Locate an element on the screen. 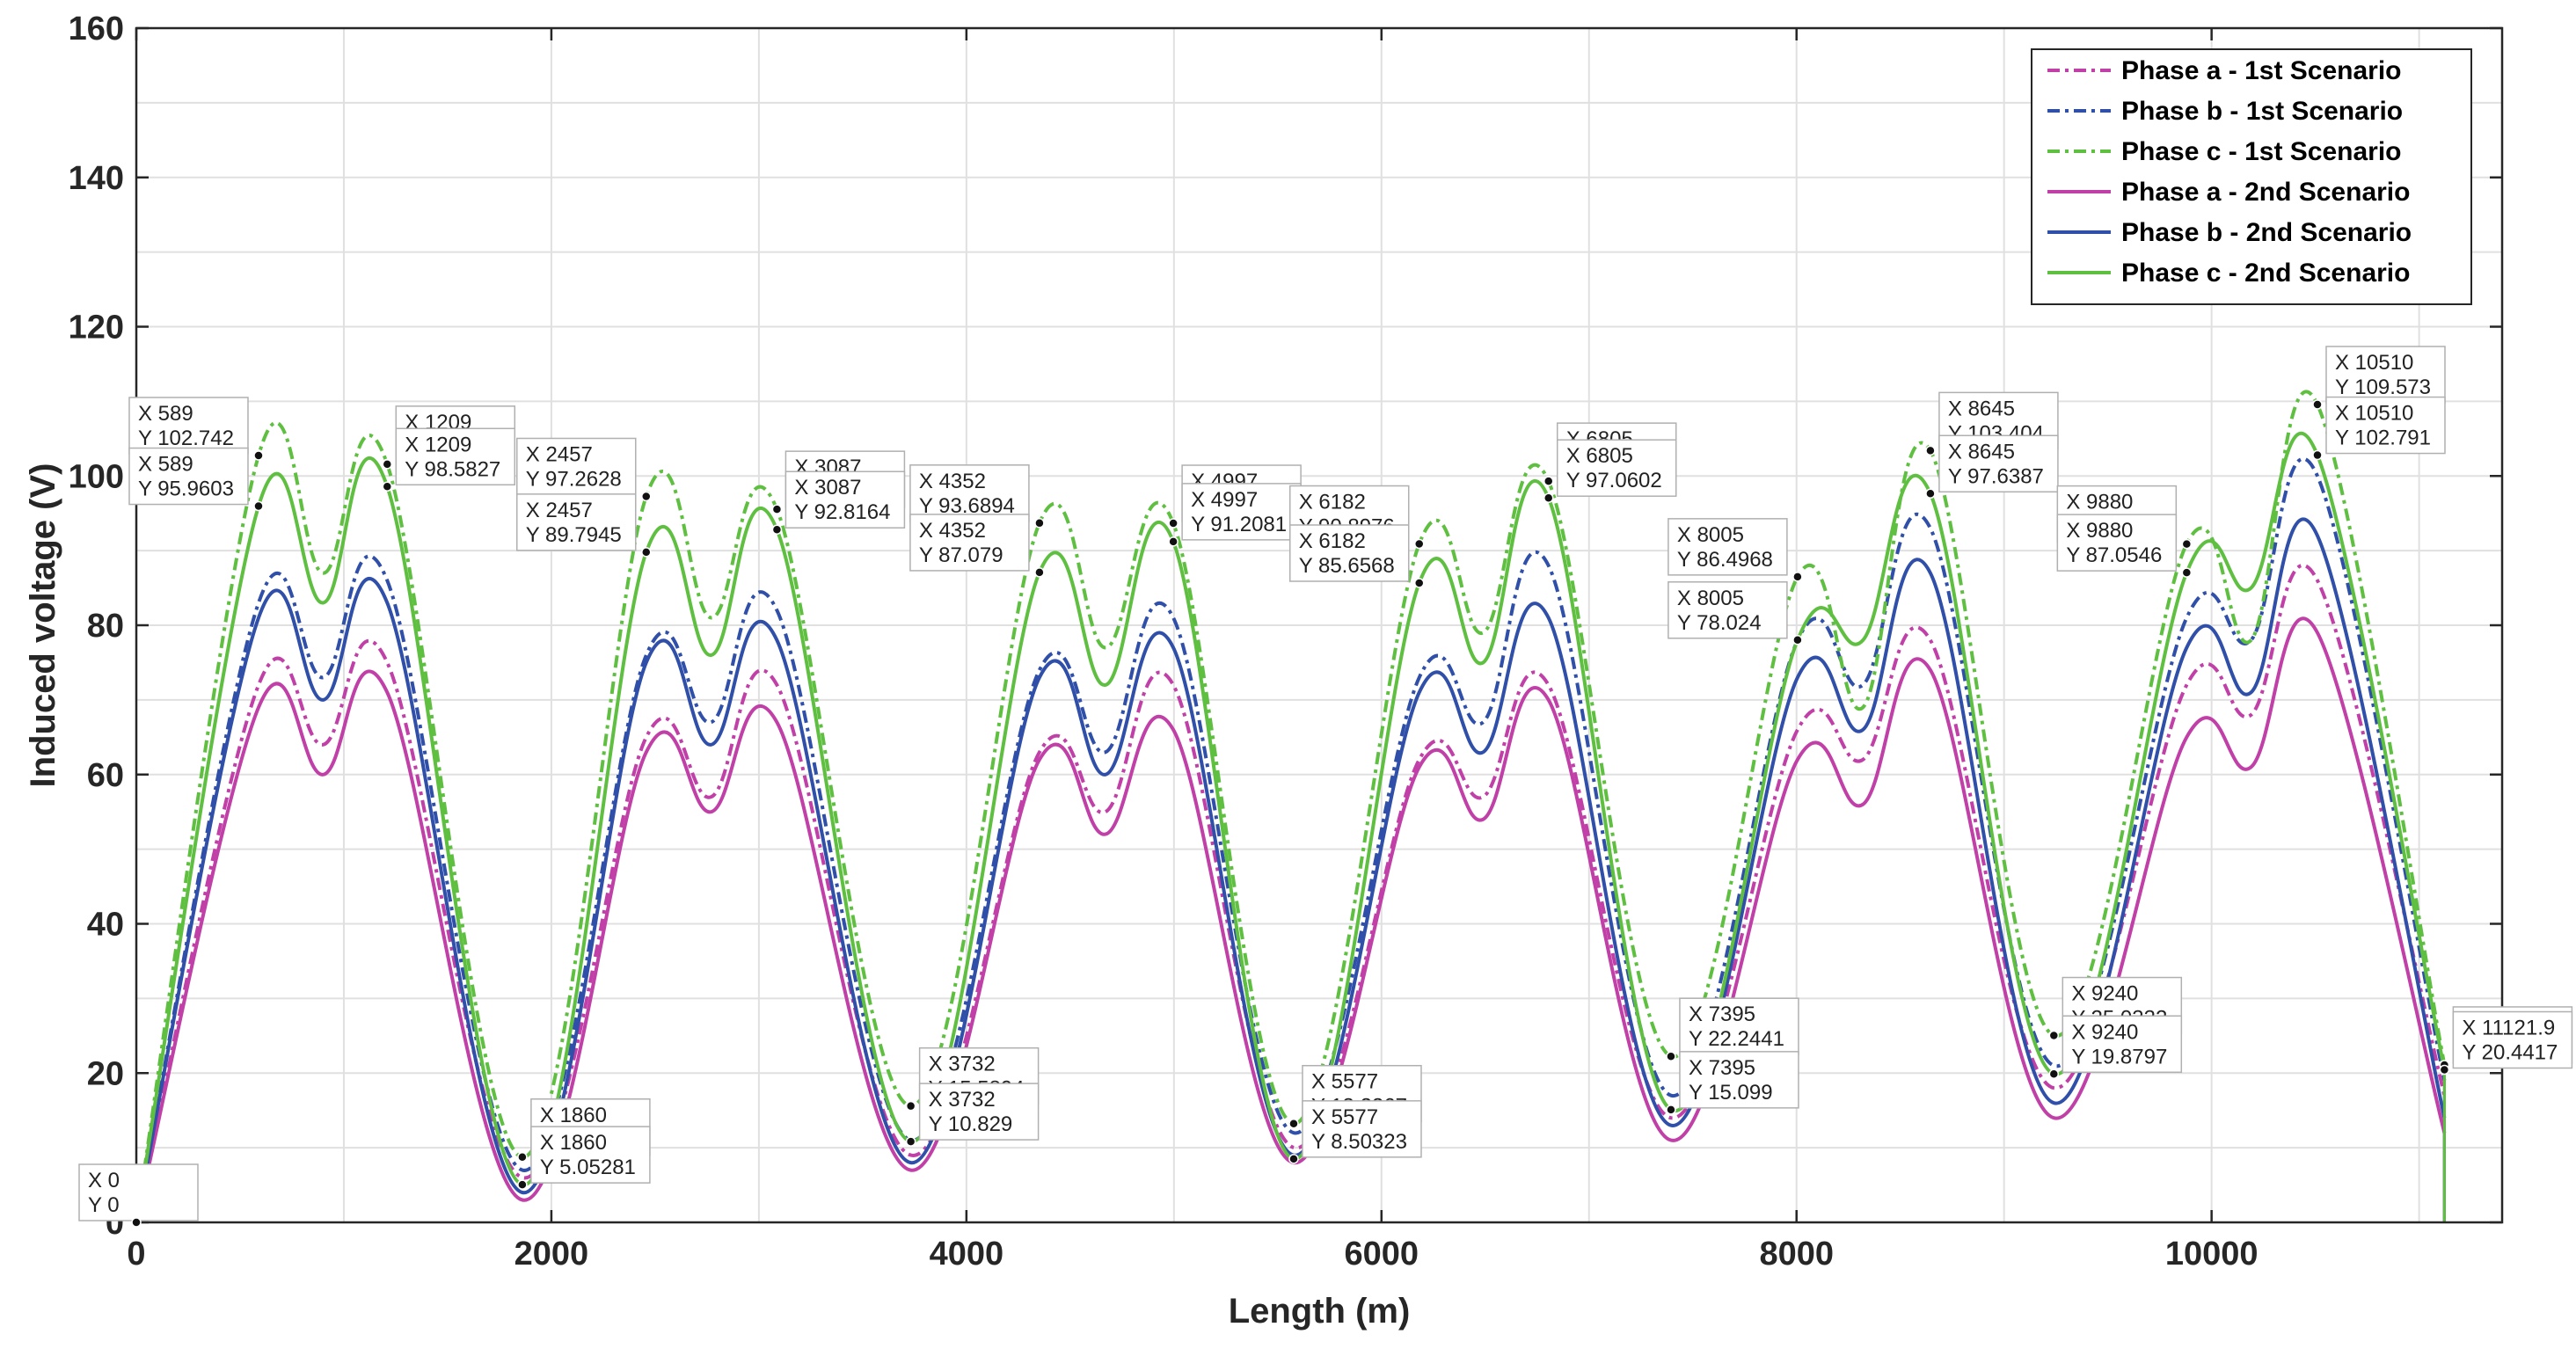  y-axis-label: Induced voltage (V) is located at coordinates (43, 625).